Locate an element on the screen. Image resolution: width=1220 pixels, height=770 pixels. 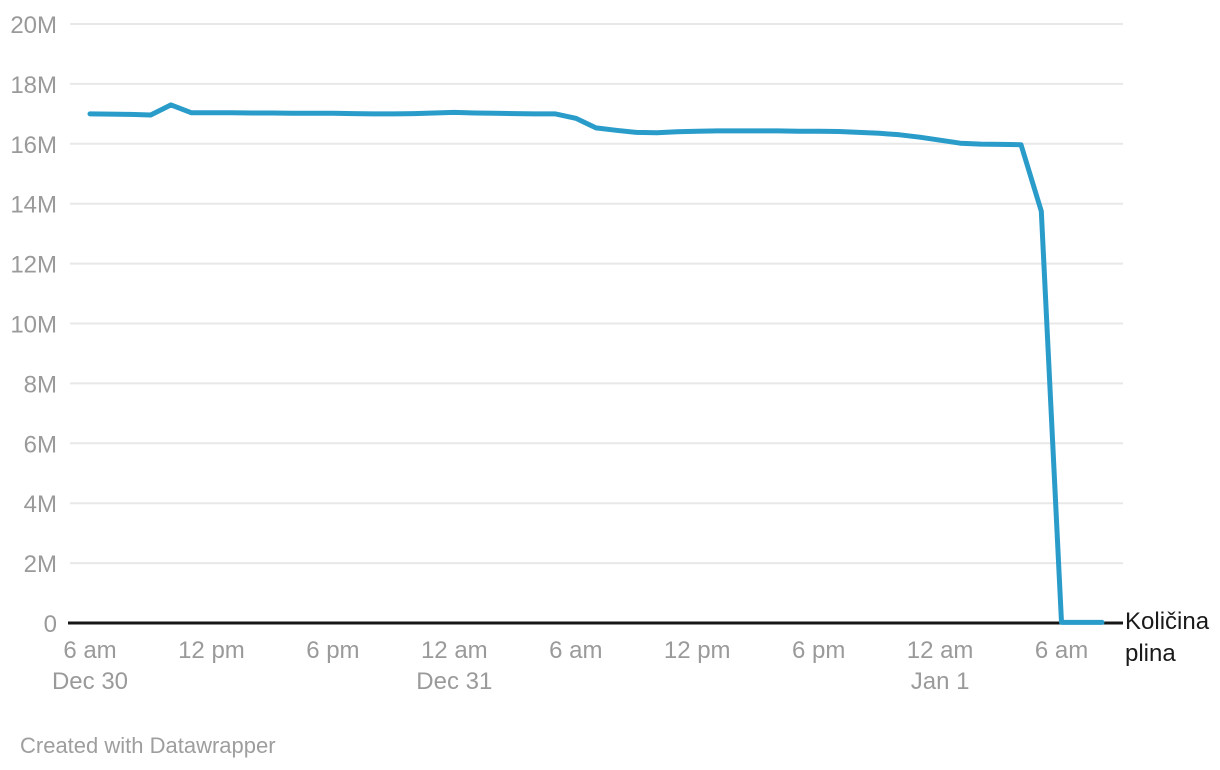
datawrapper-credit: Created with Datawrapper is located at coordinates (148, 745).